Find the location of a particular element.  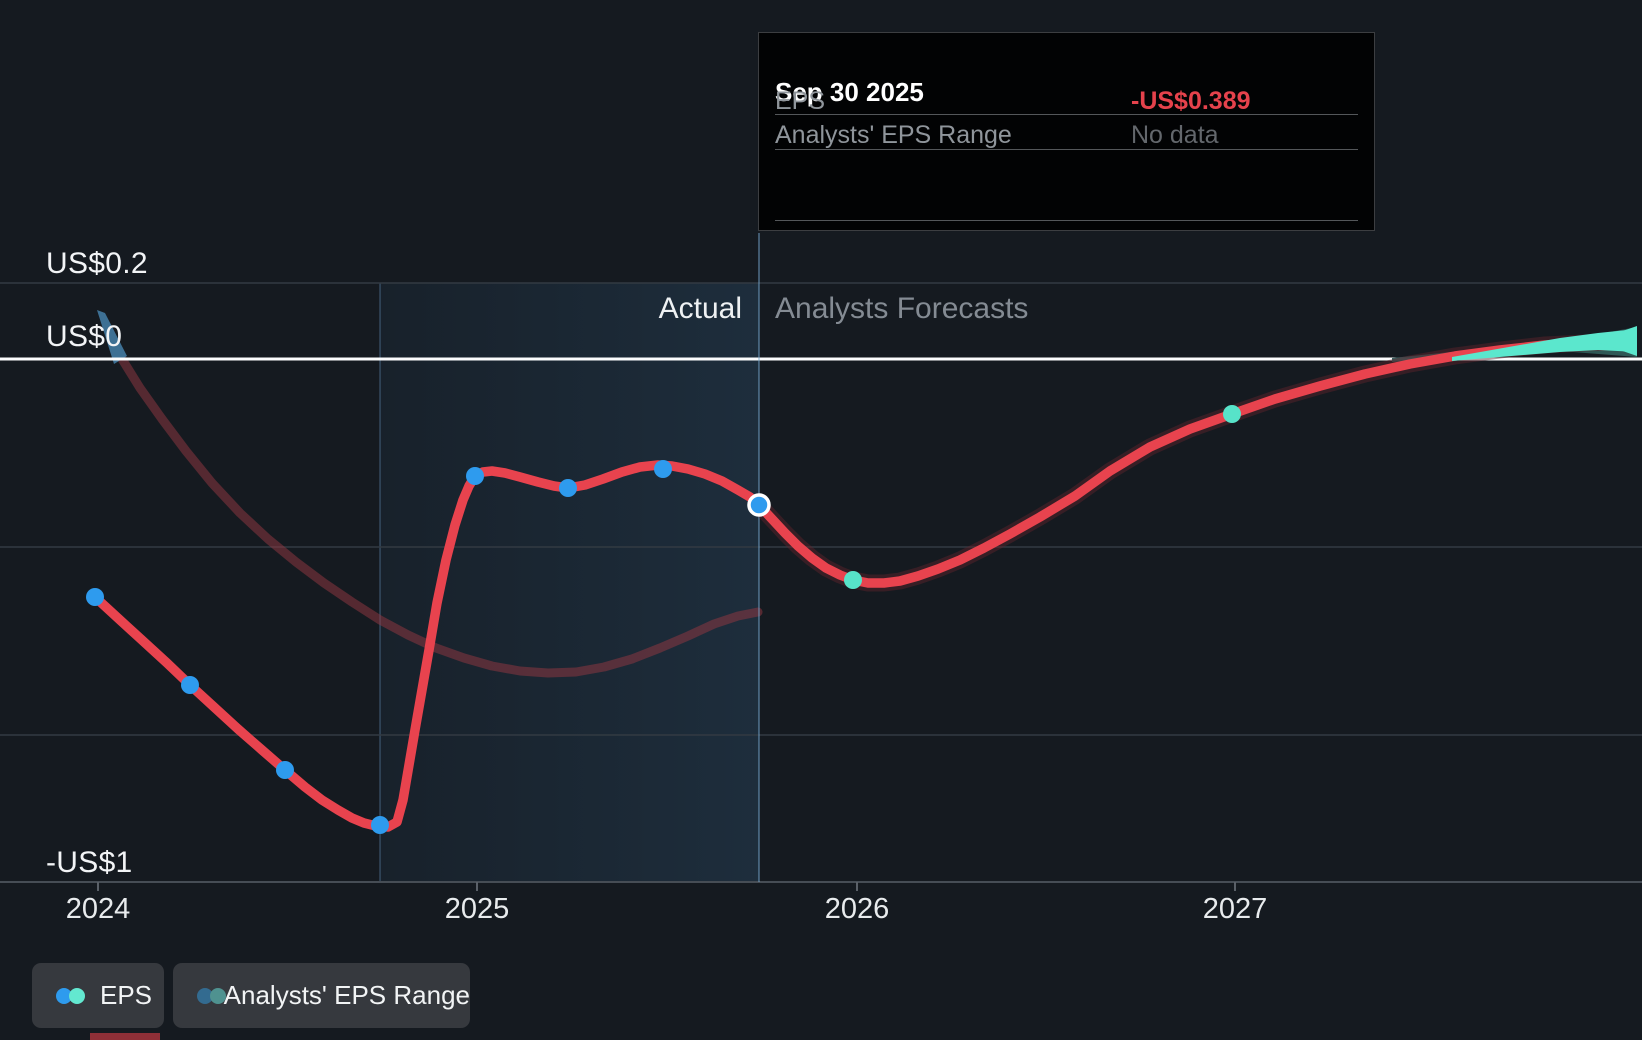

x-axis-label-2024: 2024 is located at coordinates (98, 909).